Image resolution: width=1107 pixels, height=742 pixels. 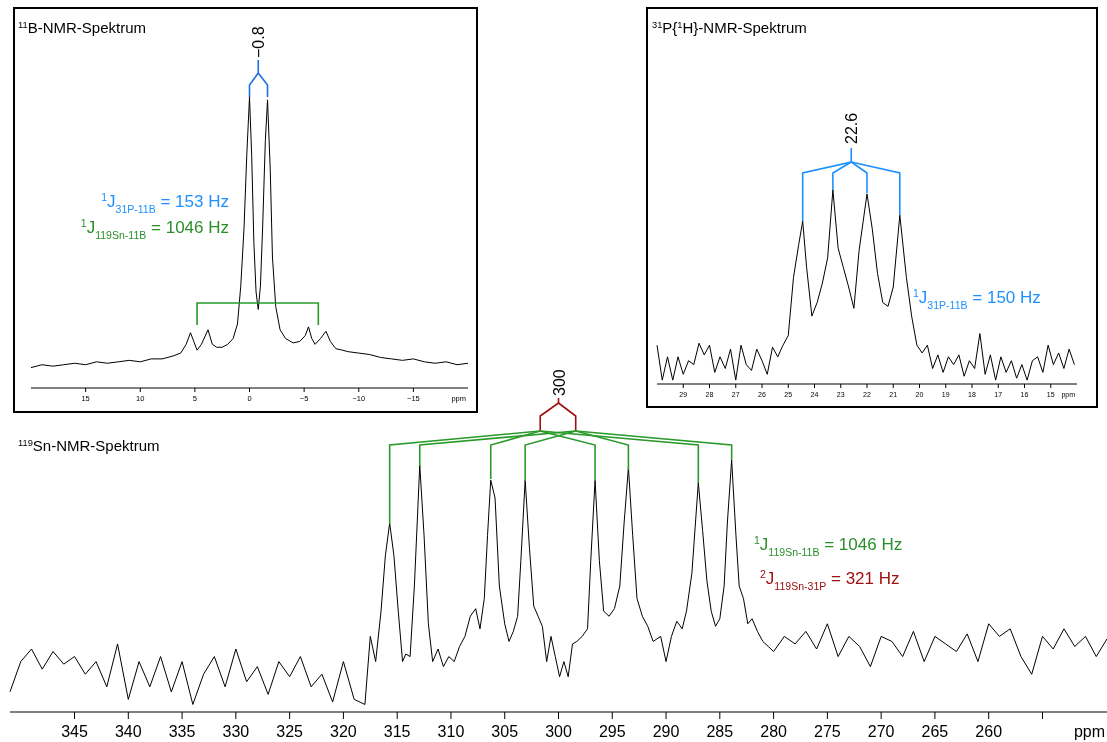 I want to click on x-tick-label: 345, so click(x=74, y=731).